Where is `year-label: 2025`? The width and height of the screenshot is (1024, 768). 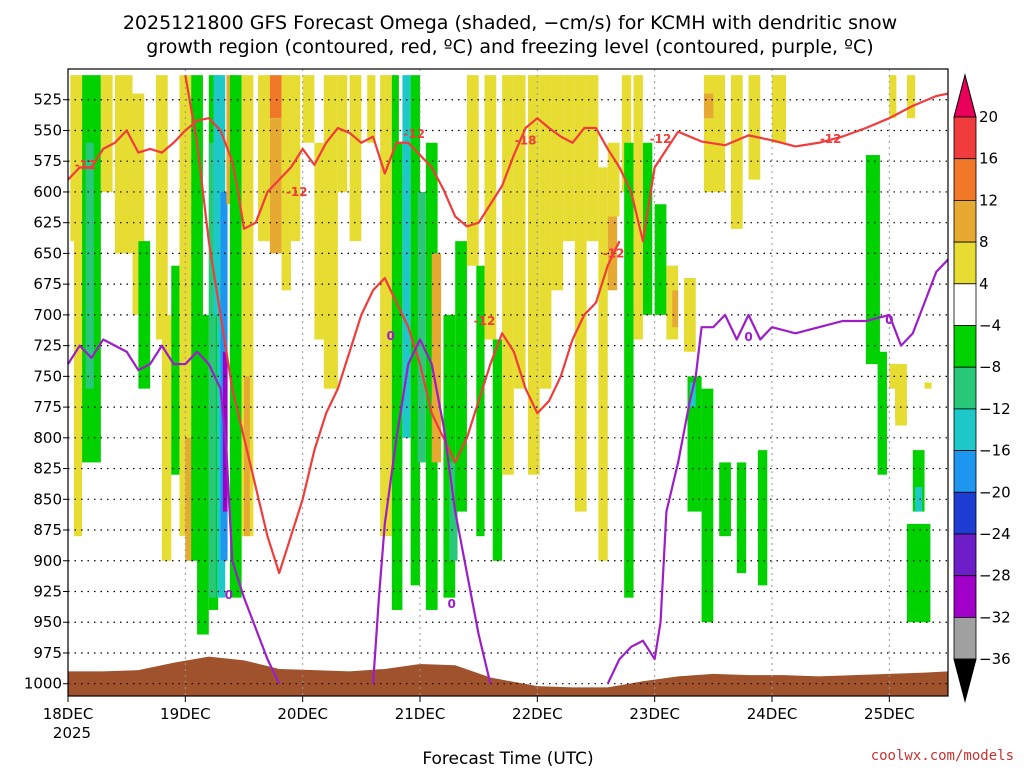 year-label: 2025 is located at coordinates (72, 733).